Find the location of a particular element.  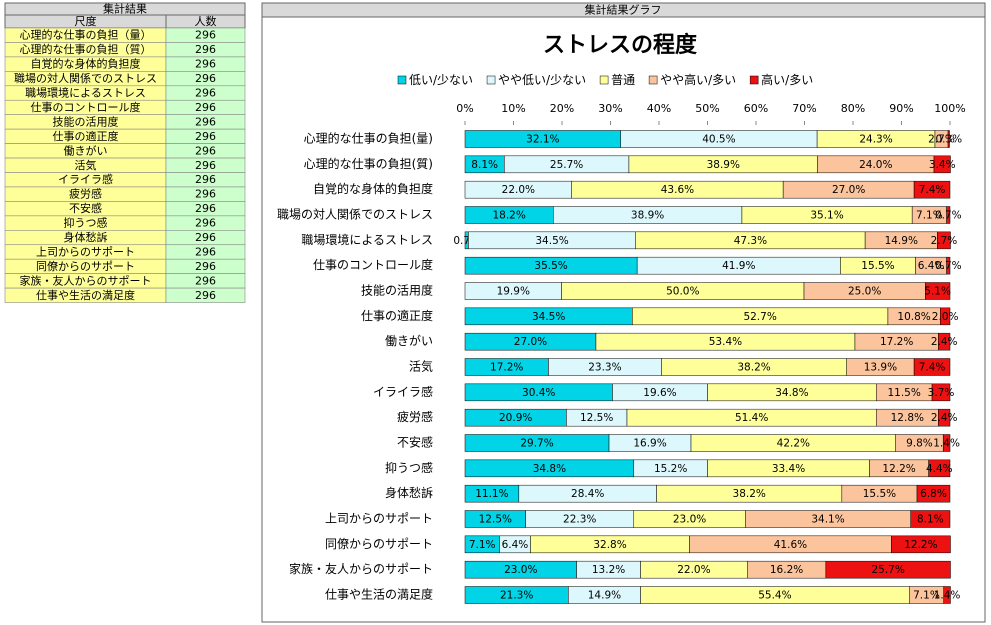

data-label: 2.4% is located at coordinates (944, 418).